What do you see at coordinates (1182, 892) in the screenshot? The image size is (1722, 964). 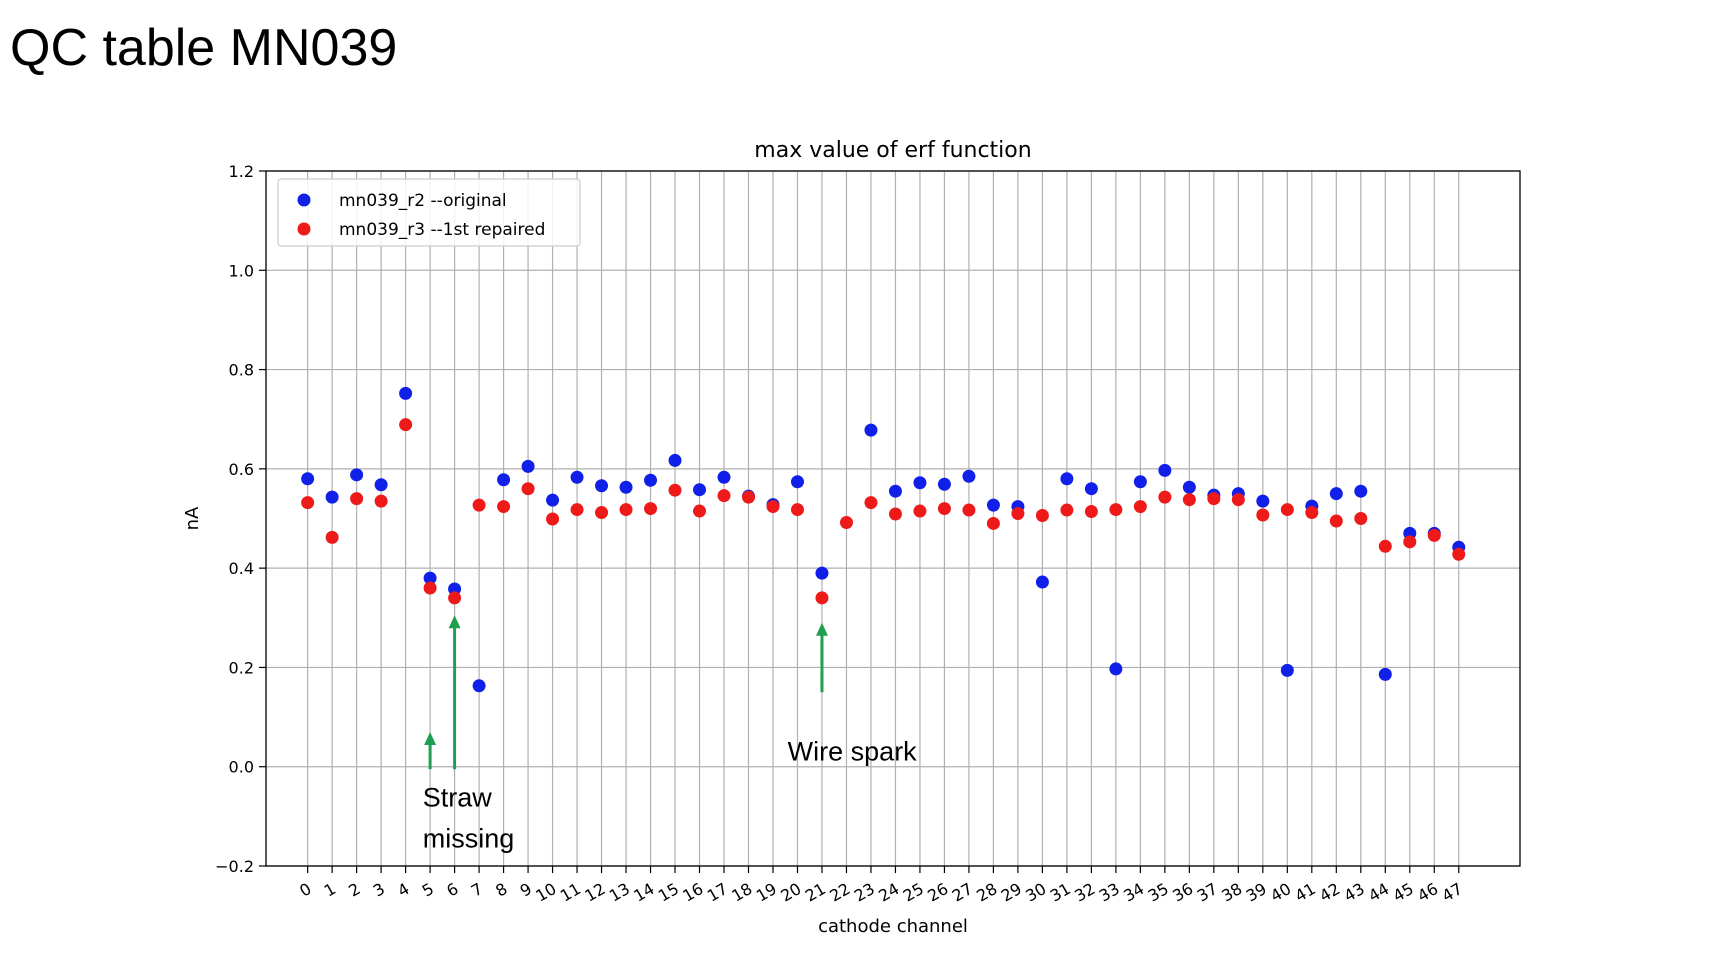 I see `x-tick-label: 36` at bounding box center [1182, 892].